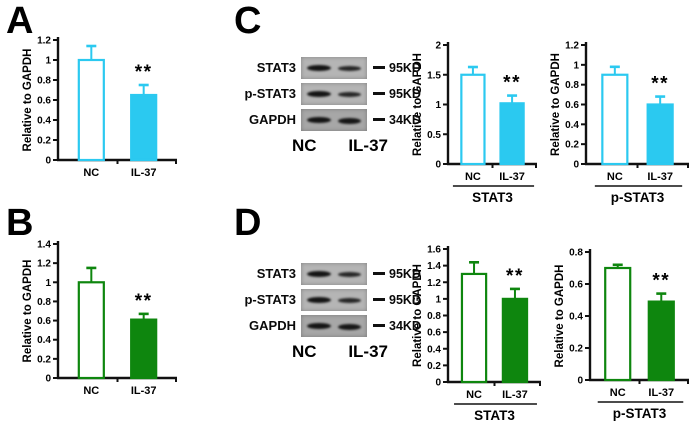 Image resolution: width=694 pixels, height=433 pixels. I want to click on lane-labels: NC IL-37, so click(340, 352).